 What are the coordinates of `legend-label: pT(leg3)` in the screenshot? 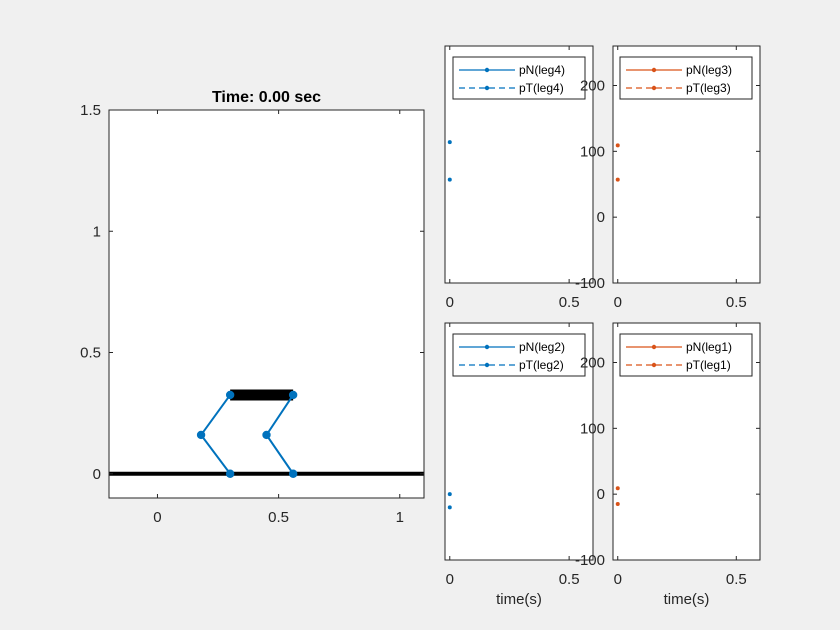 It's located at (708, 88).